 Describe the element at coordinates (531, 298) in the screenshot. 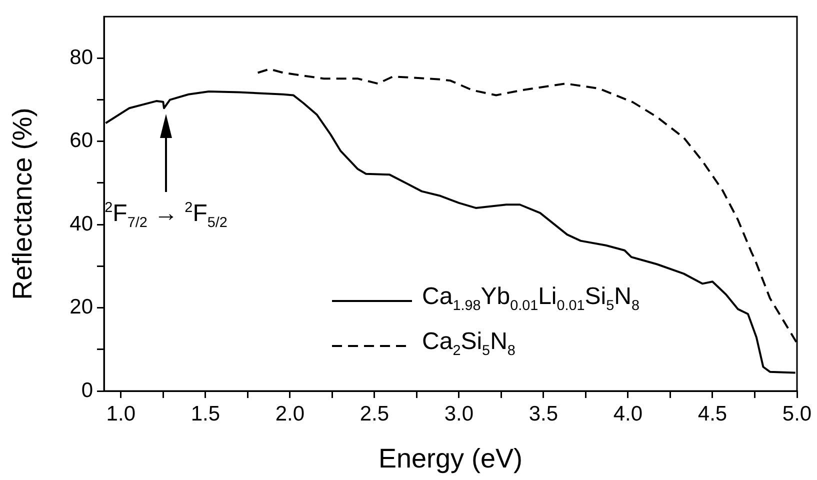

I see `text: Ca$_{1.98}$Yb$_{0.01}$Li$_{0.01}$Si$_{5}$N$_{8}$` at that location.